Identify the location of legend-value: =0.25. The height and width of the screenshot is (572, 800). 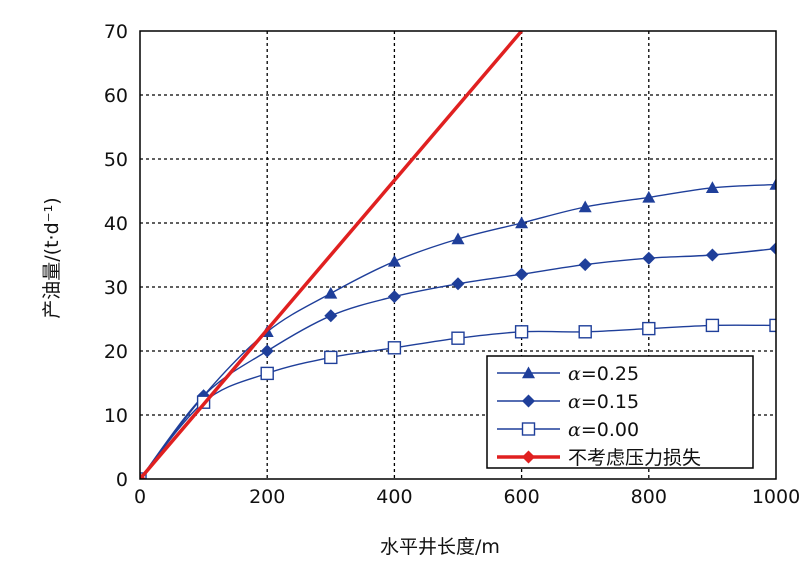
(610, 374).